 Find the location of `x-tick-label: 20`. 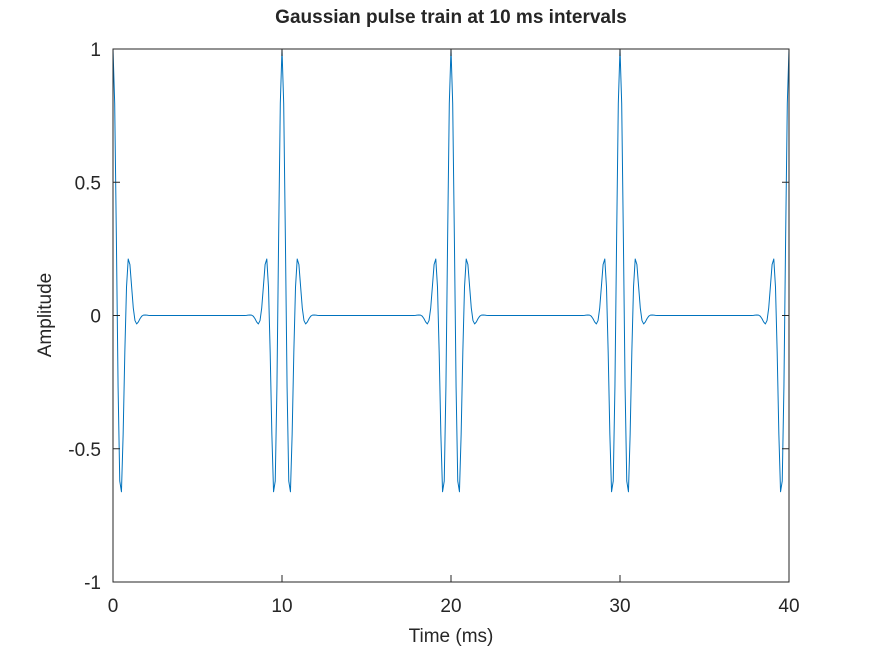

x-tick-label: 20 is located at coordinates (450, 606).